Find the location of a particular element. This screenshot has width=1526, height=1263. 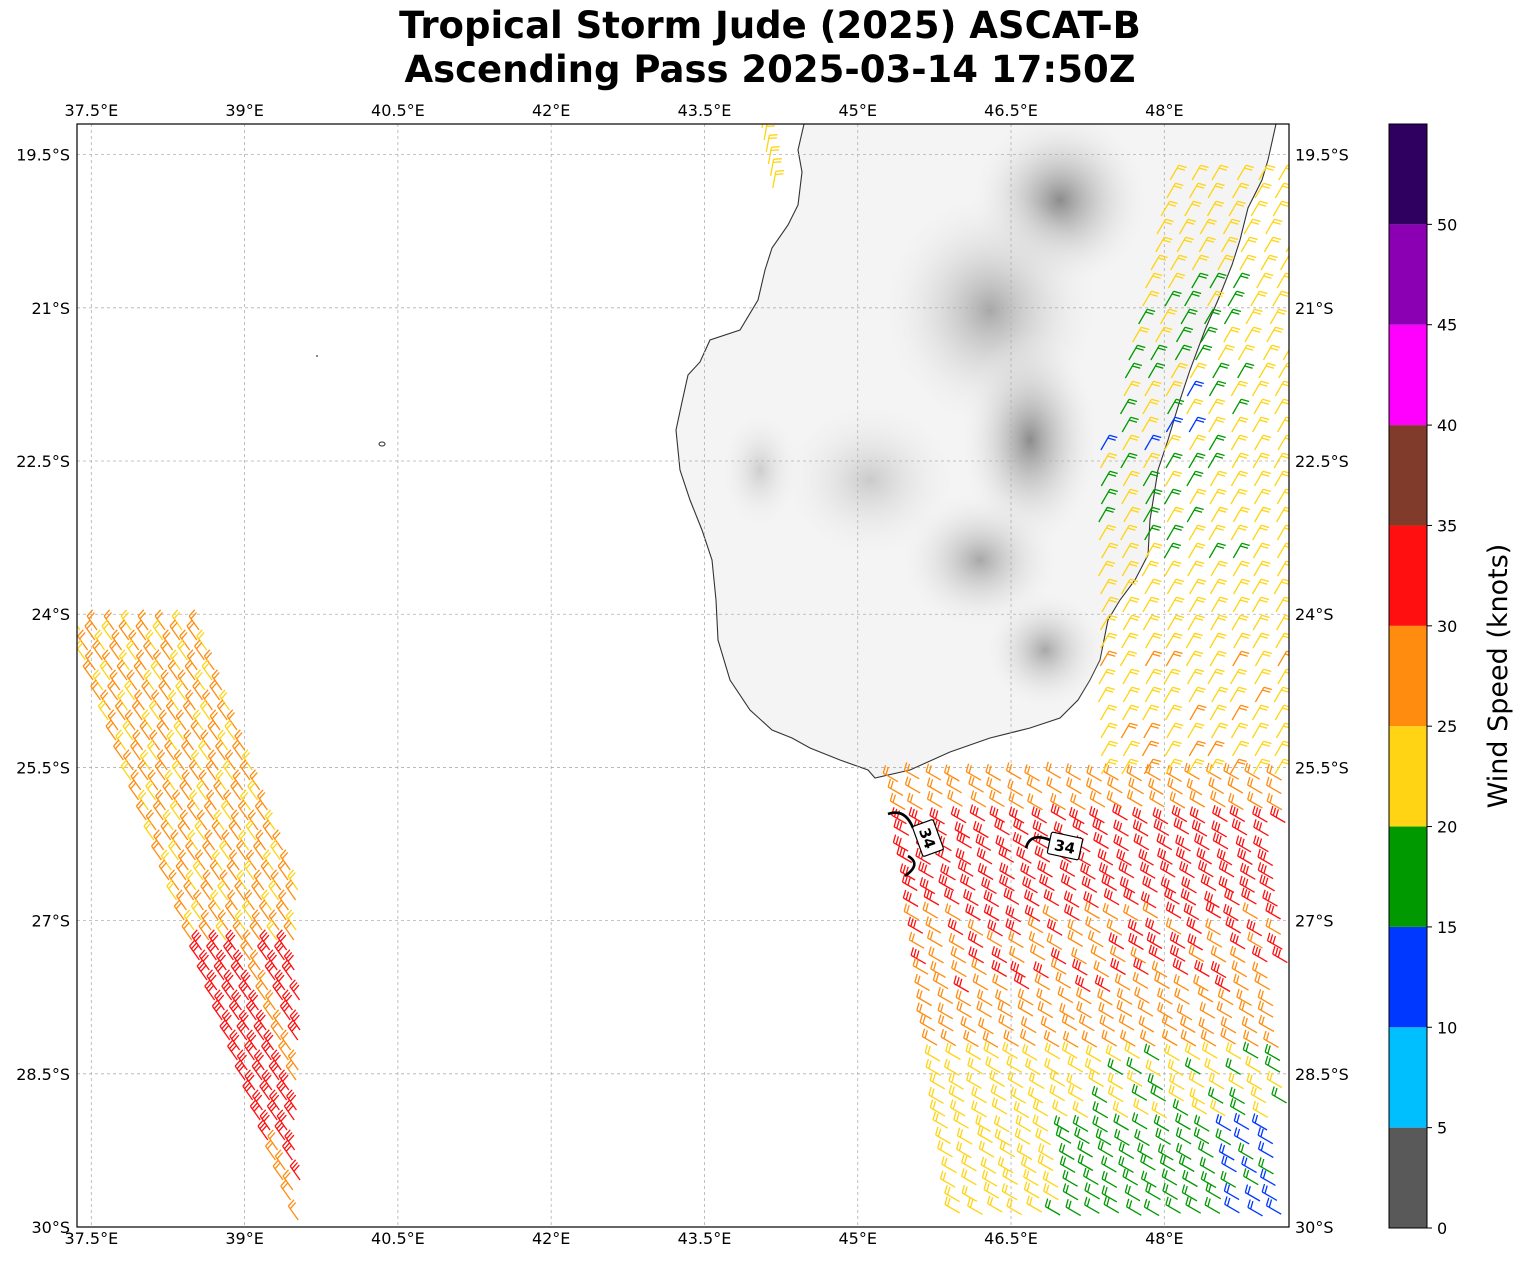

lon-tick-label-bottom: 48°E is located at coordinates (1164, 1238).